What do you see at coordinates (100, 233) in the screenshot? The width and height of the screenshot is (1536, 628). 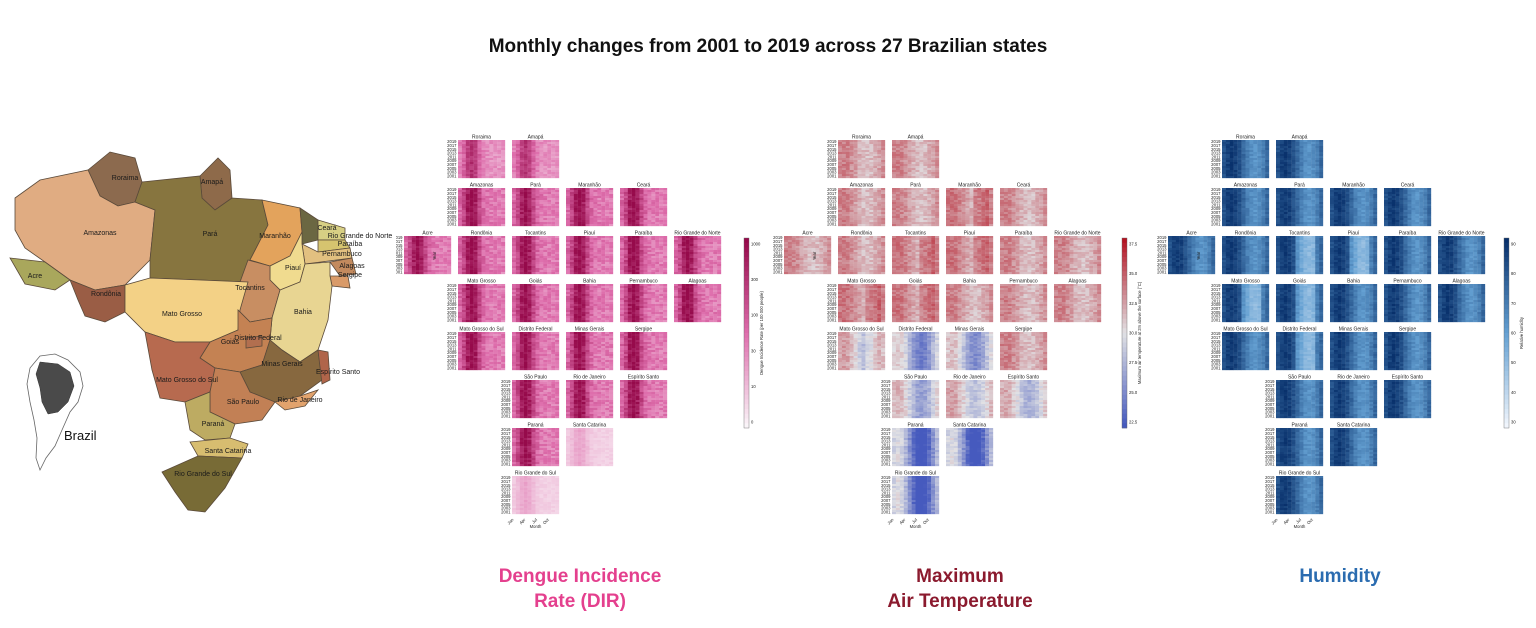 I see `state-label-amazonas: Amazonas` at bounding box center [100, 233].